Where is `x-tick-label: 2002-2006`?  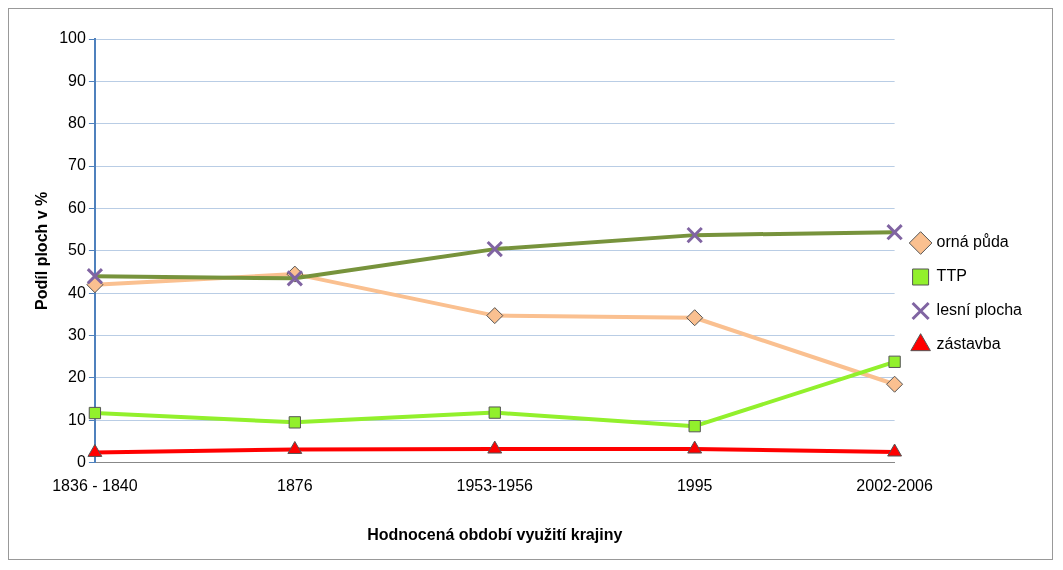
x-tick-label: 2002-2006 is located at coordinates (894, 485).